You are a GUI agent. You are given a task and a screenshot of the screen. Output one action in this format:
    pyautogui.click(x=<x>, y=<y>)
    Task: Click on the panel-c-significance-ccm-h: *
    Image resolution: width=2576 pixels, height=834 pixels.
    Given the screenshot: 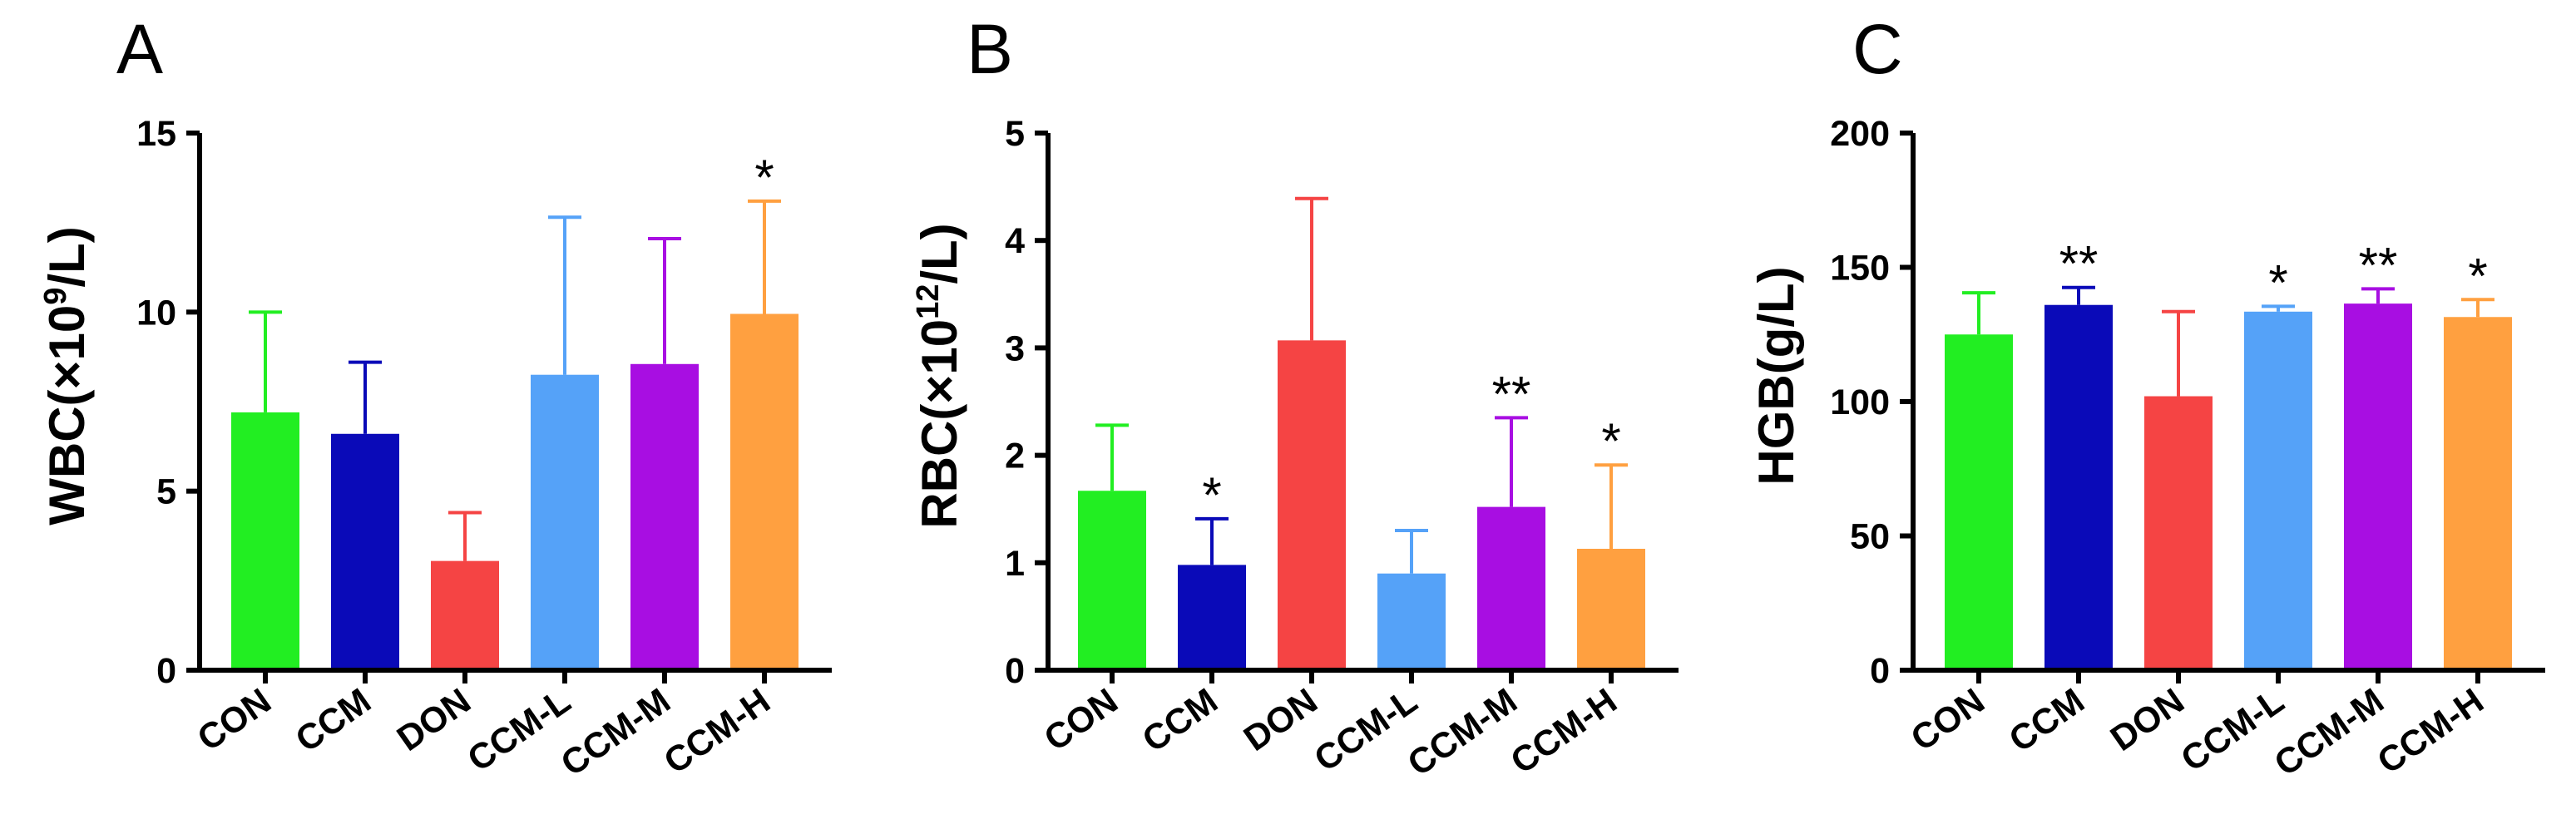 What is the action you would take?
    pyautogui.click(x=2477, y=275)
    